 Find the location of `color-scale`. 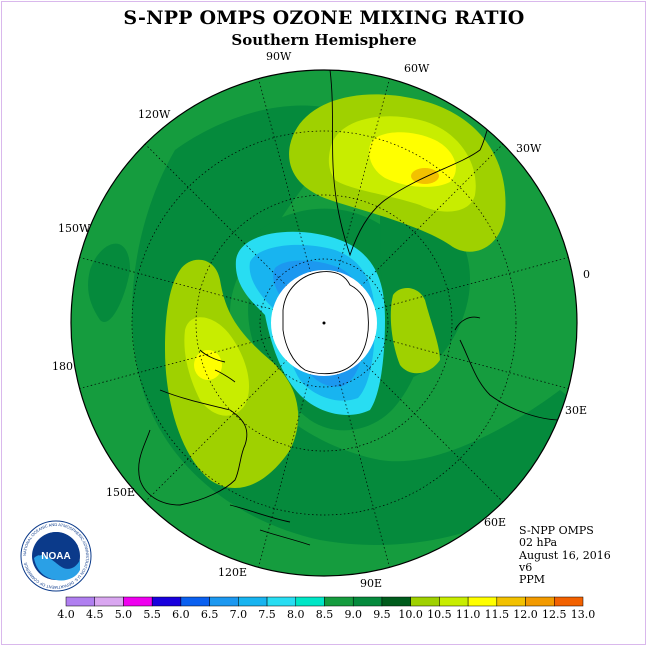

color-scale is located at coordinates (324, 601).